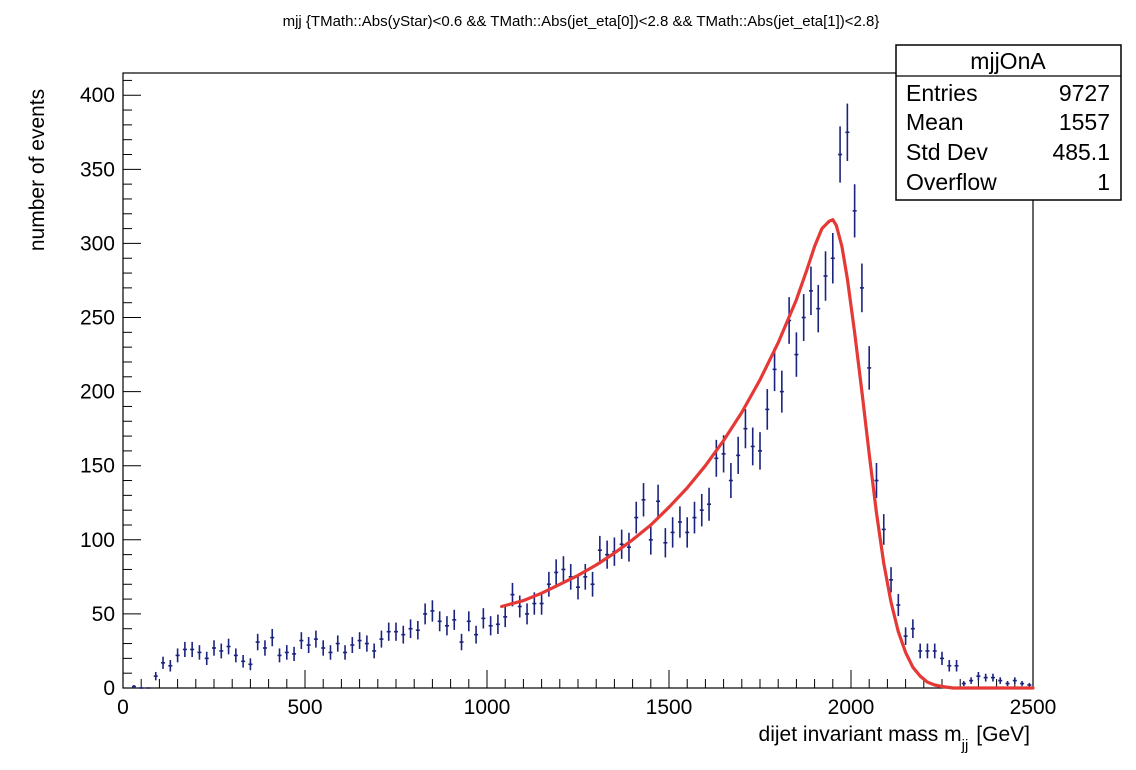 Image resolution: width=1136 pixels, height=770 pixels. I want to click on y-tick-label: 200, so click(97, 392).